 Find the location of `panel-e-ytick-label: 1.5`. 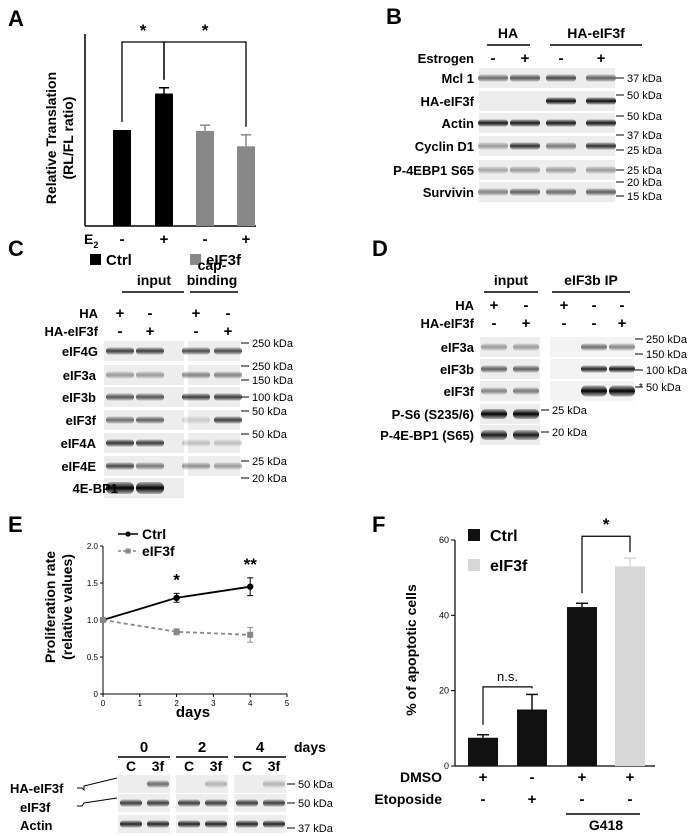

panel-e-ytick-label: 1.5 is located at coordinates (93, 583).